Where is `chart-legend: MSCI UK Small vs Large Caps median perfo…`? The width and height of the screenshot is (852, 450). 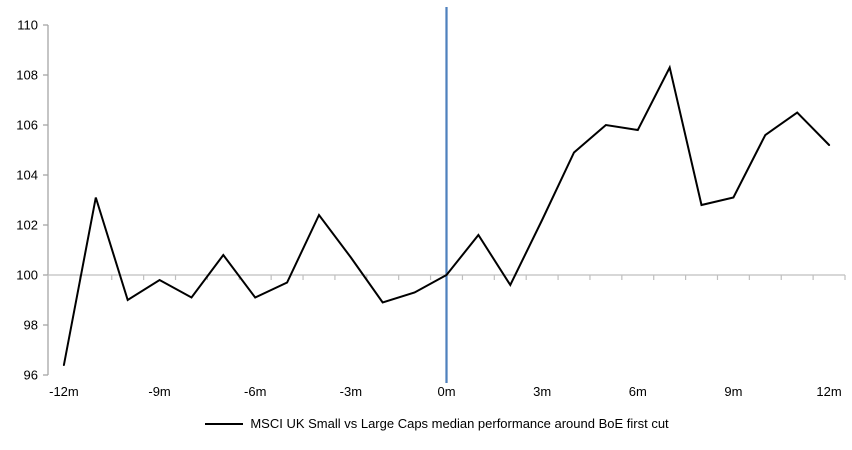 chart-legend: MSCI UK Small vs Large Caps median perfo… is located at coordinates (426, 423).